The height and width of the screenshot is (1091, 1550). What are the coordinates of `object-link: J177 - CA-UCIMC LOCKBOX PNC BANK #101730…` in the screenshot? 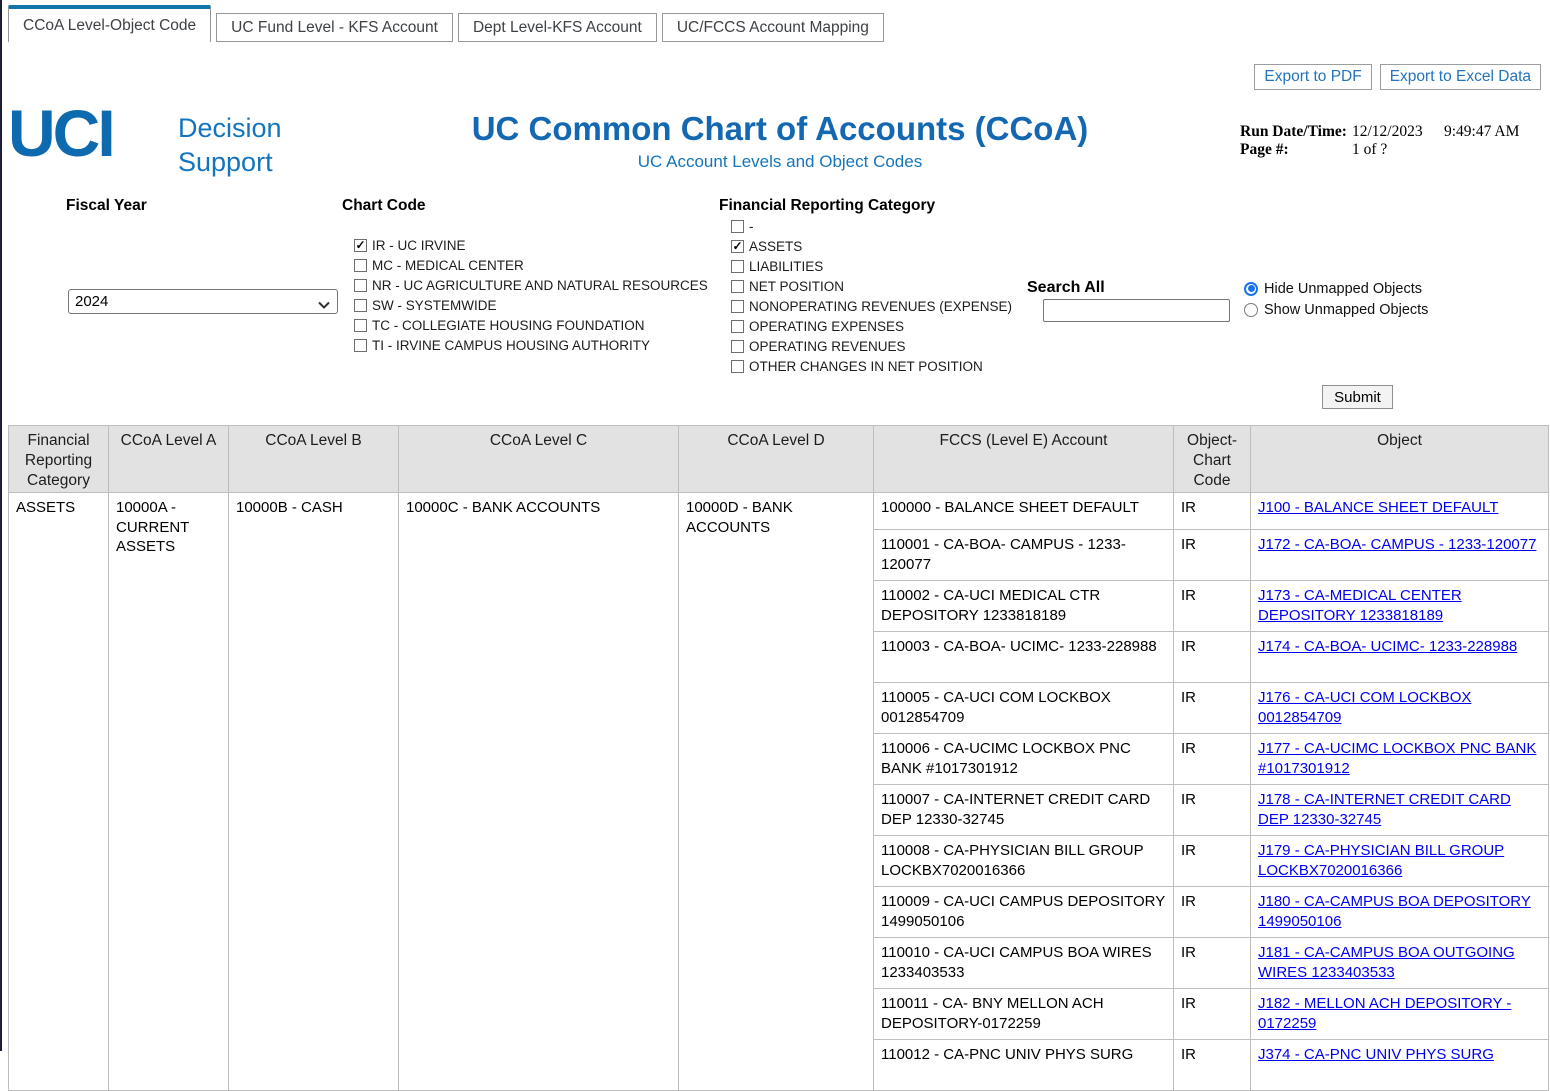 It's located at (1397, 758).